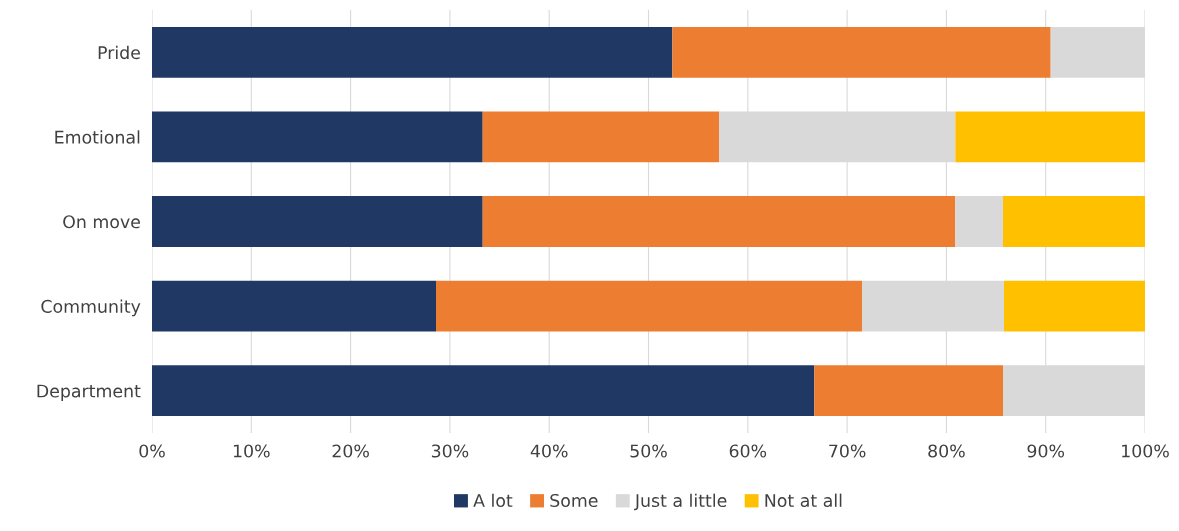 This screenshot has height=531, width=1179. What do you see at coordinates (1046, 451) in the screenshot?
I see `x-tick-label: 90%` at bounding box center [1046, 451].